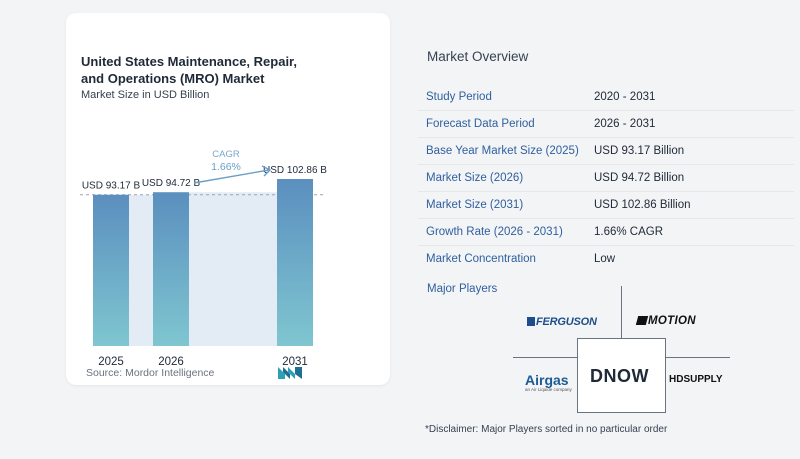  What do you see at coordinates (621, 312) in the screenshot?
I see `players-divider` at bounding box center [621, 312].